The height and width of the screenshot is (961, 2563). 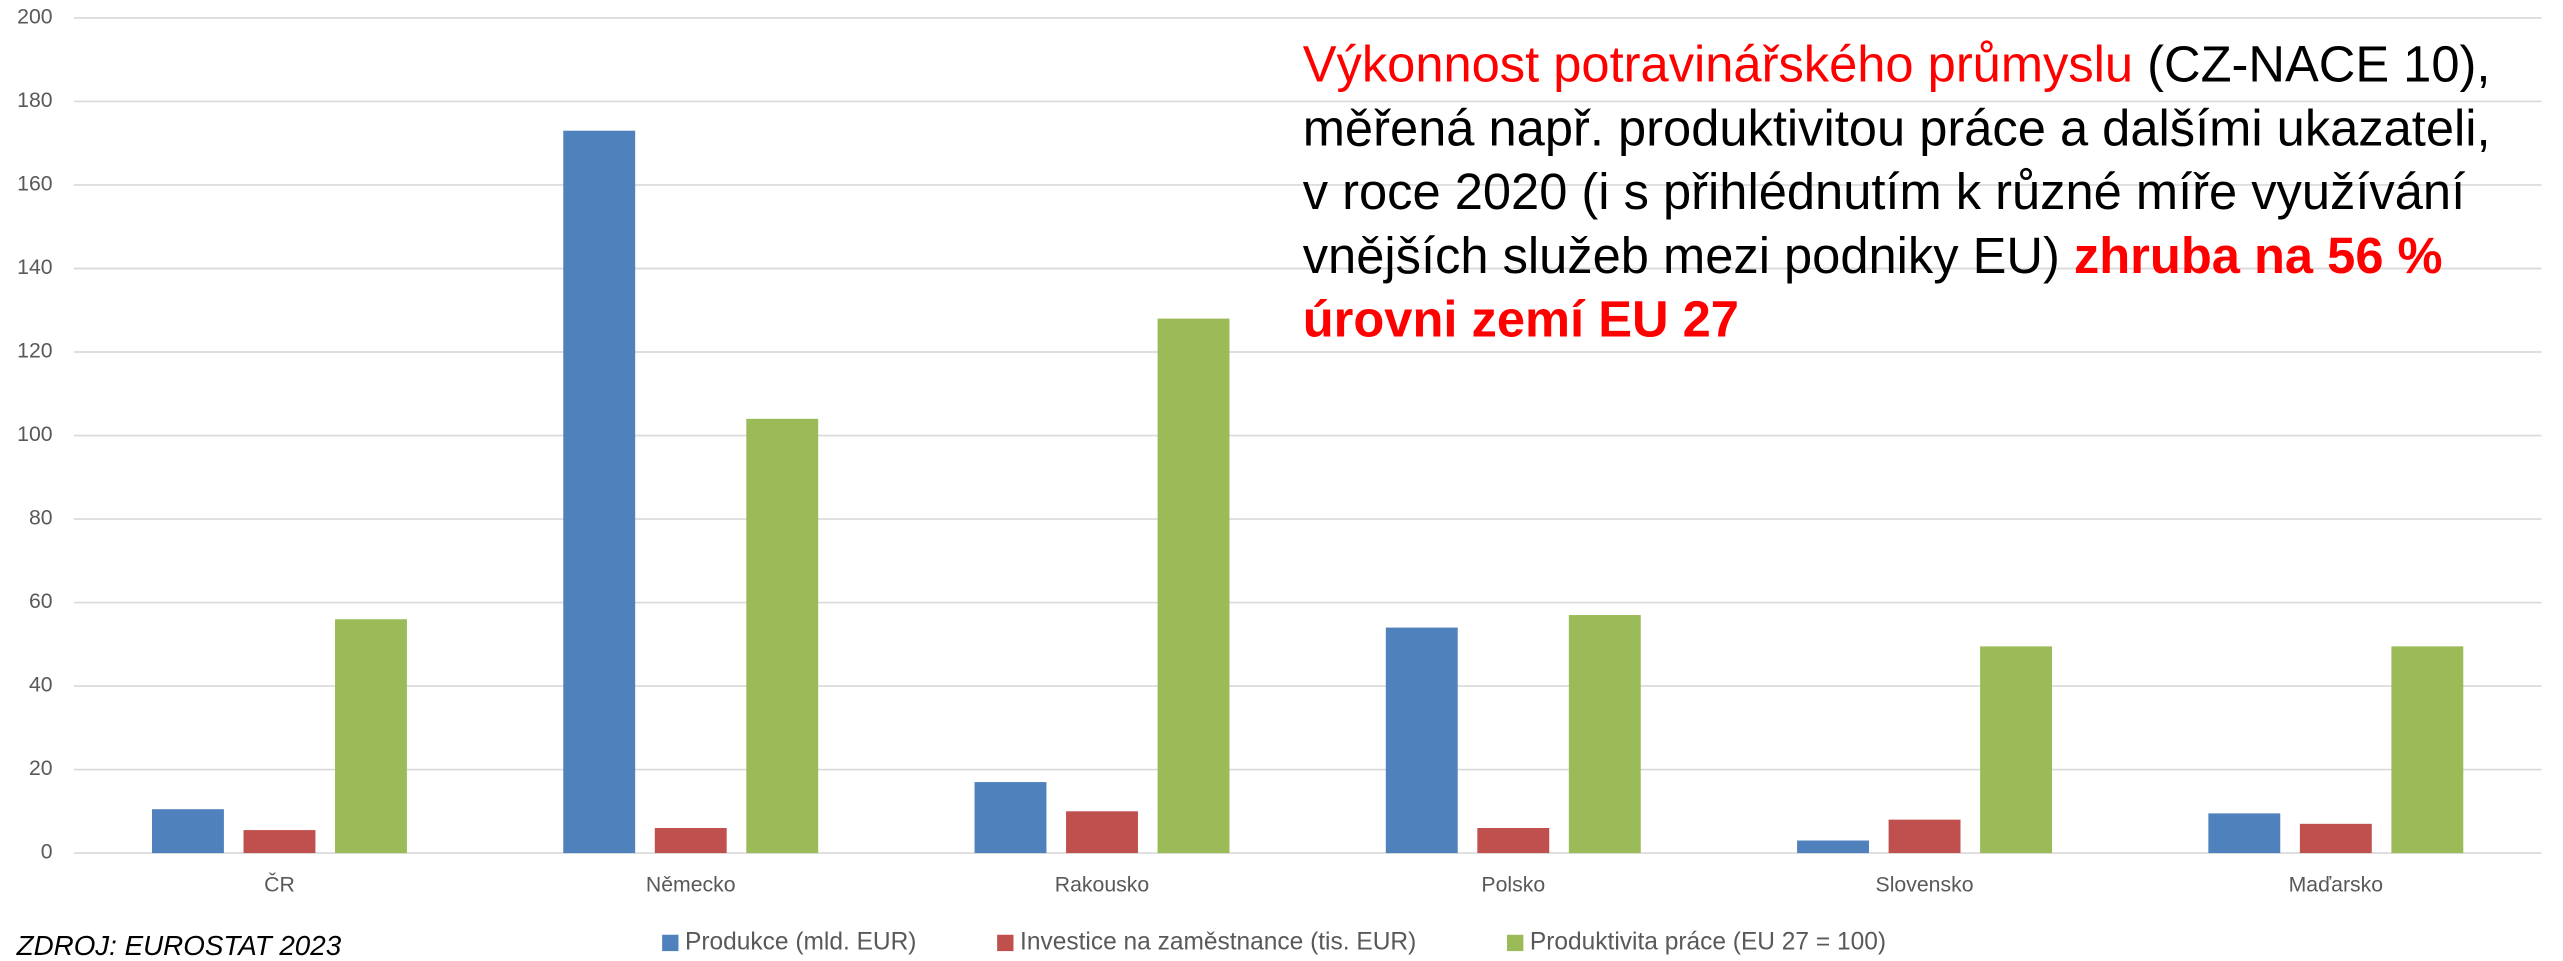 What do you see at coordinates (1718, 64) in the screenshot?
I see `annotation-text: Výkonnost potravinářského průmyslu` at bounding box center [1718, 64].